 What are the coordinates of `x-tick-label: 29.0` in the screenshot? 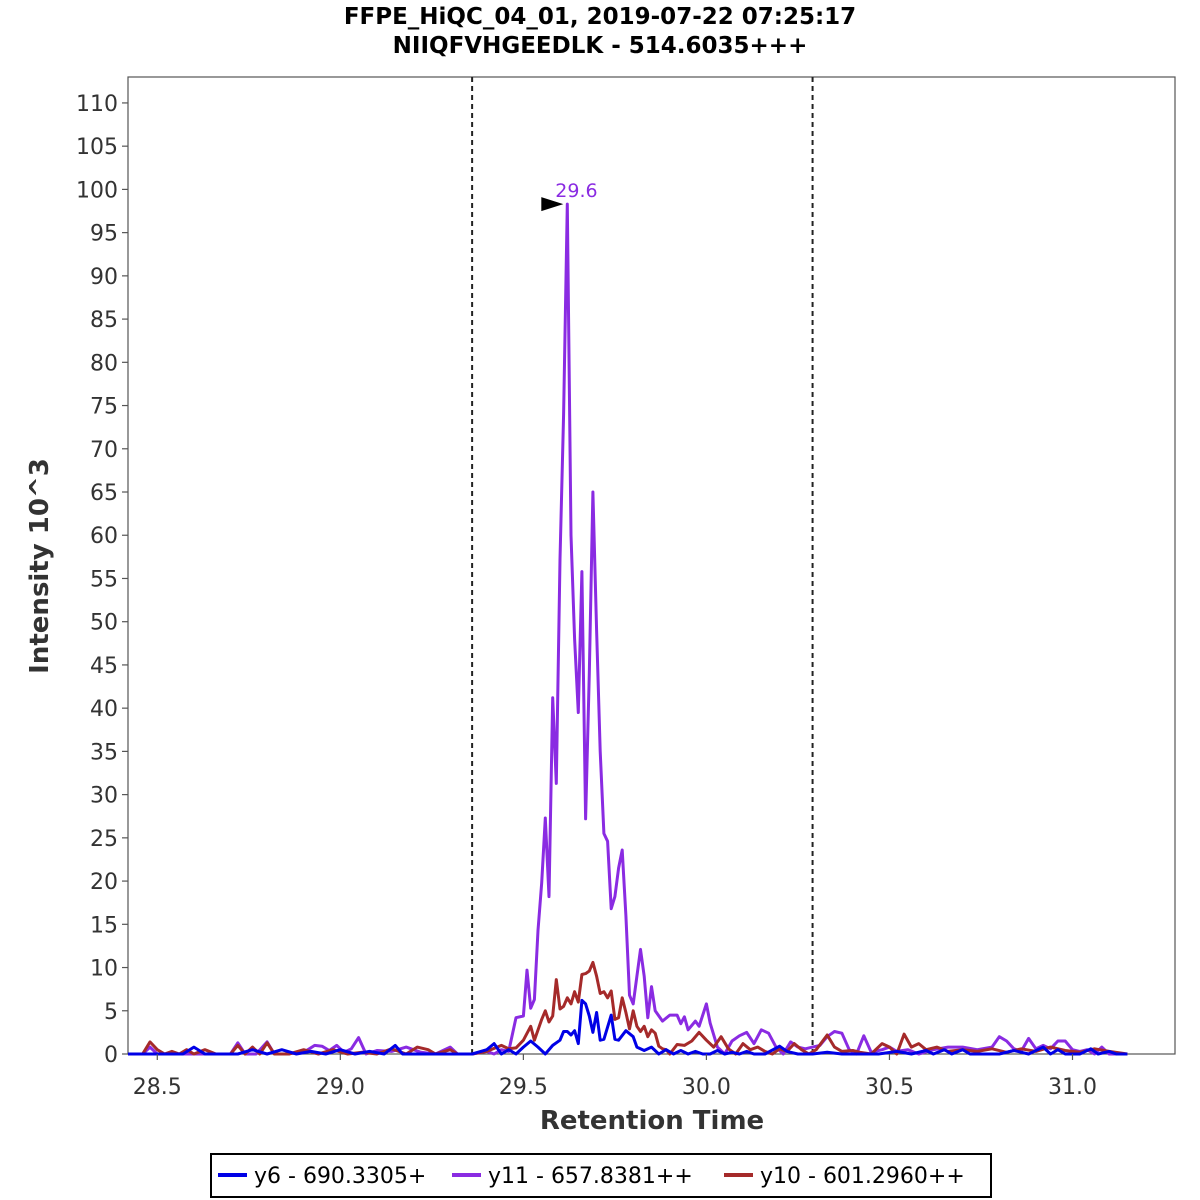 It's located at (340, 1087).